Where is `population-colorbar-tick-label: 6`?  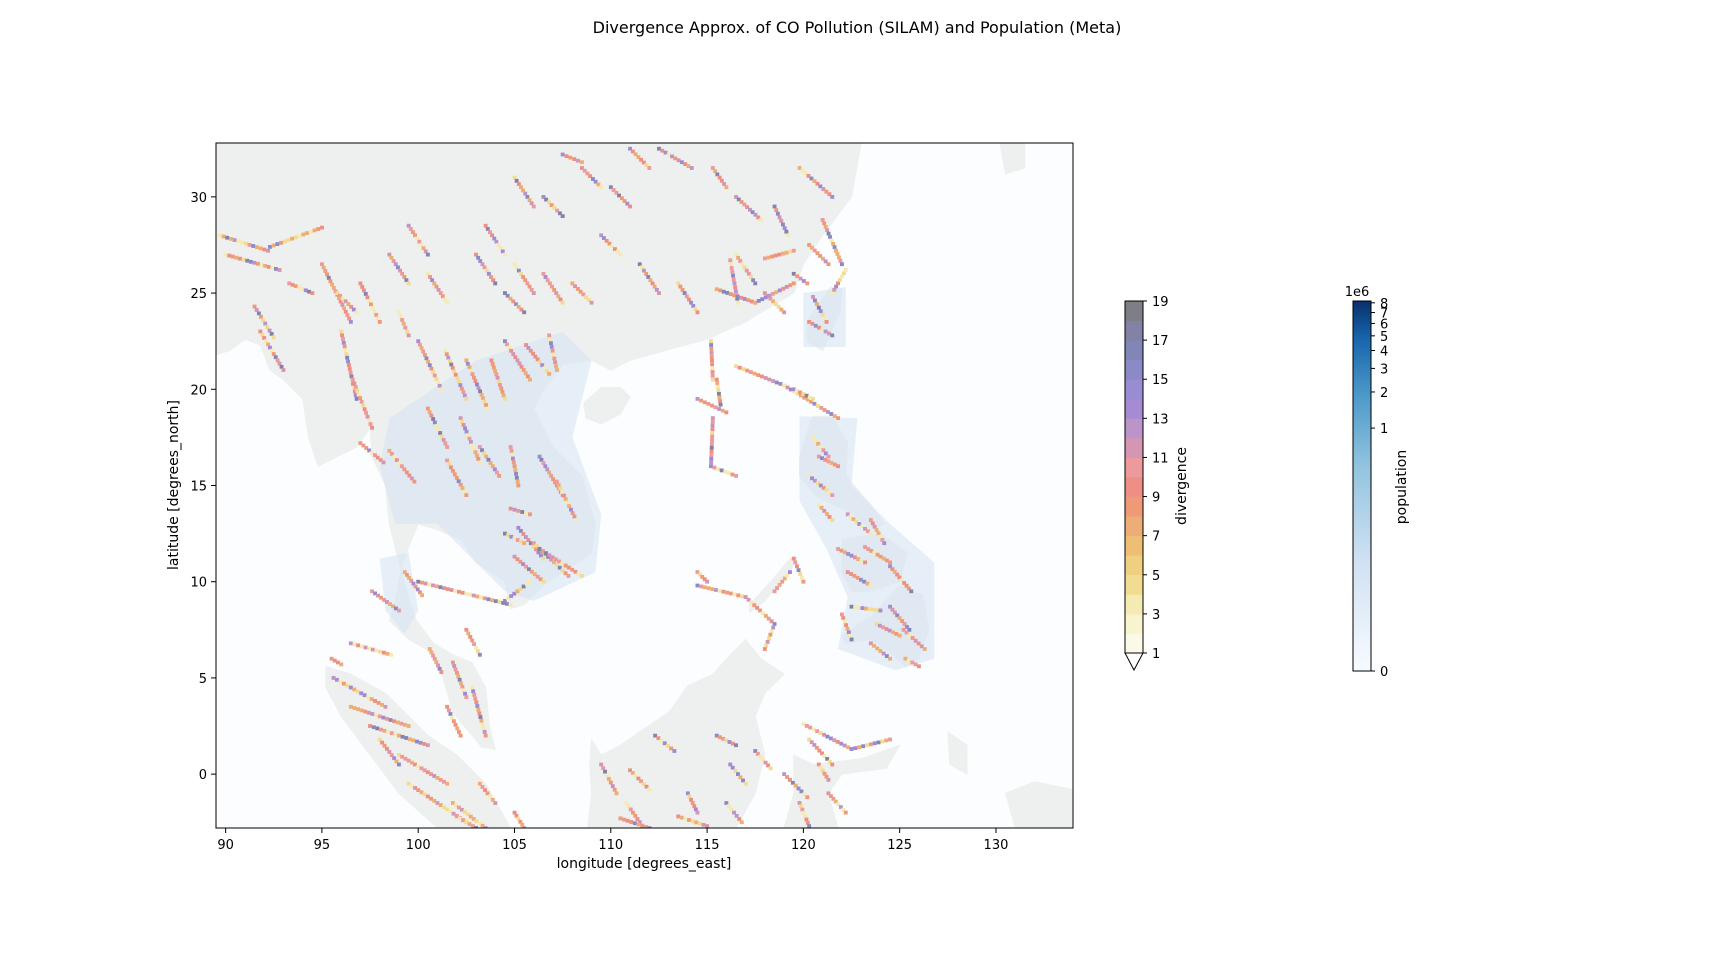 population-colorbar-tick-label: 6 is located at coordinates (1384, 324).